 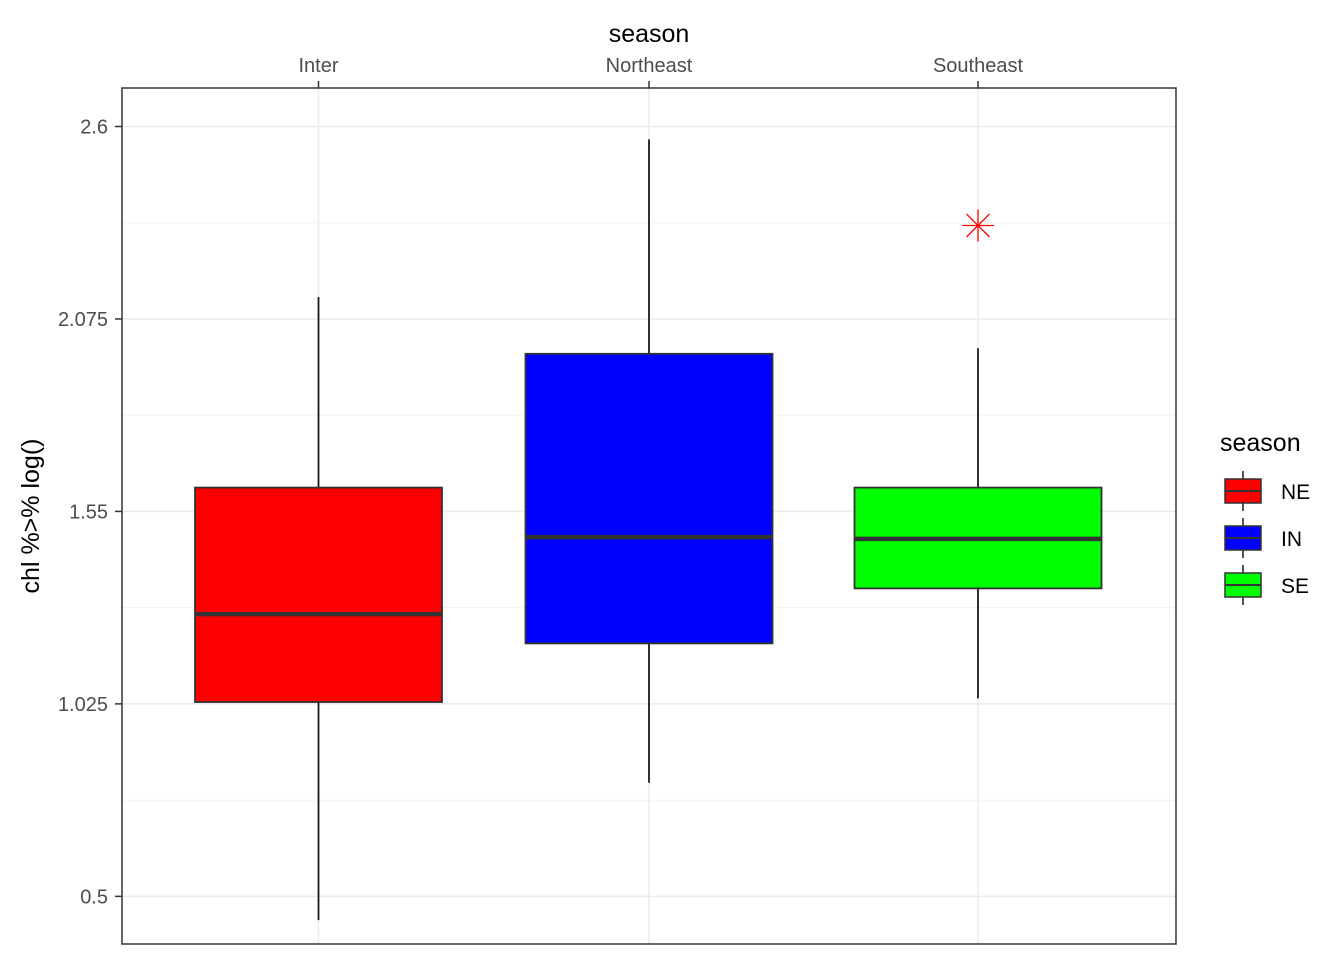 I want to click on legend-title: season, so click(x=1260, y=443).